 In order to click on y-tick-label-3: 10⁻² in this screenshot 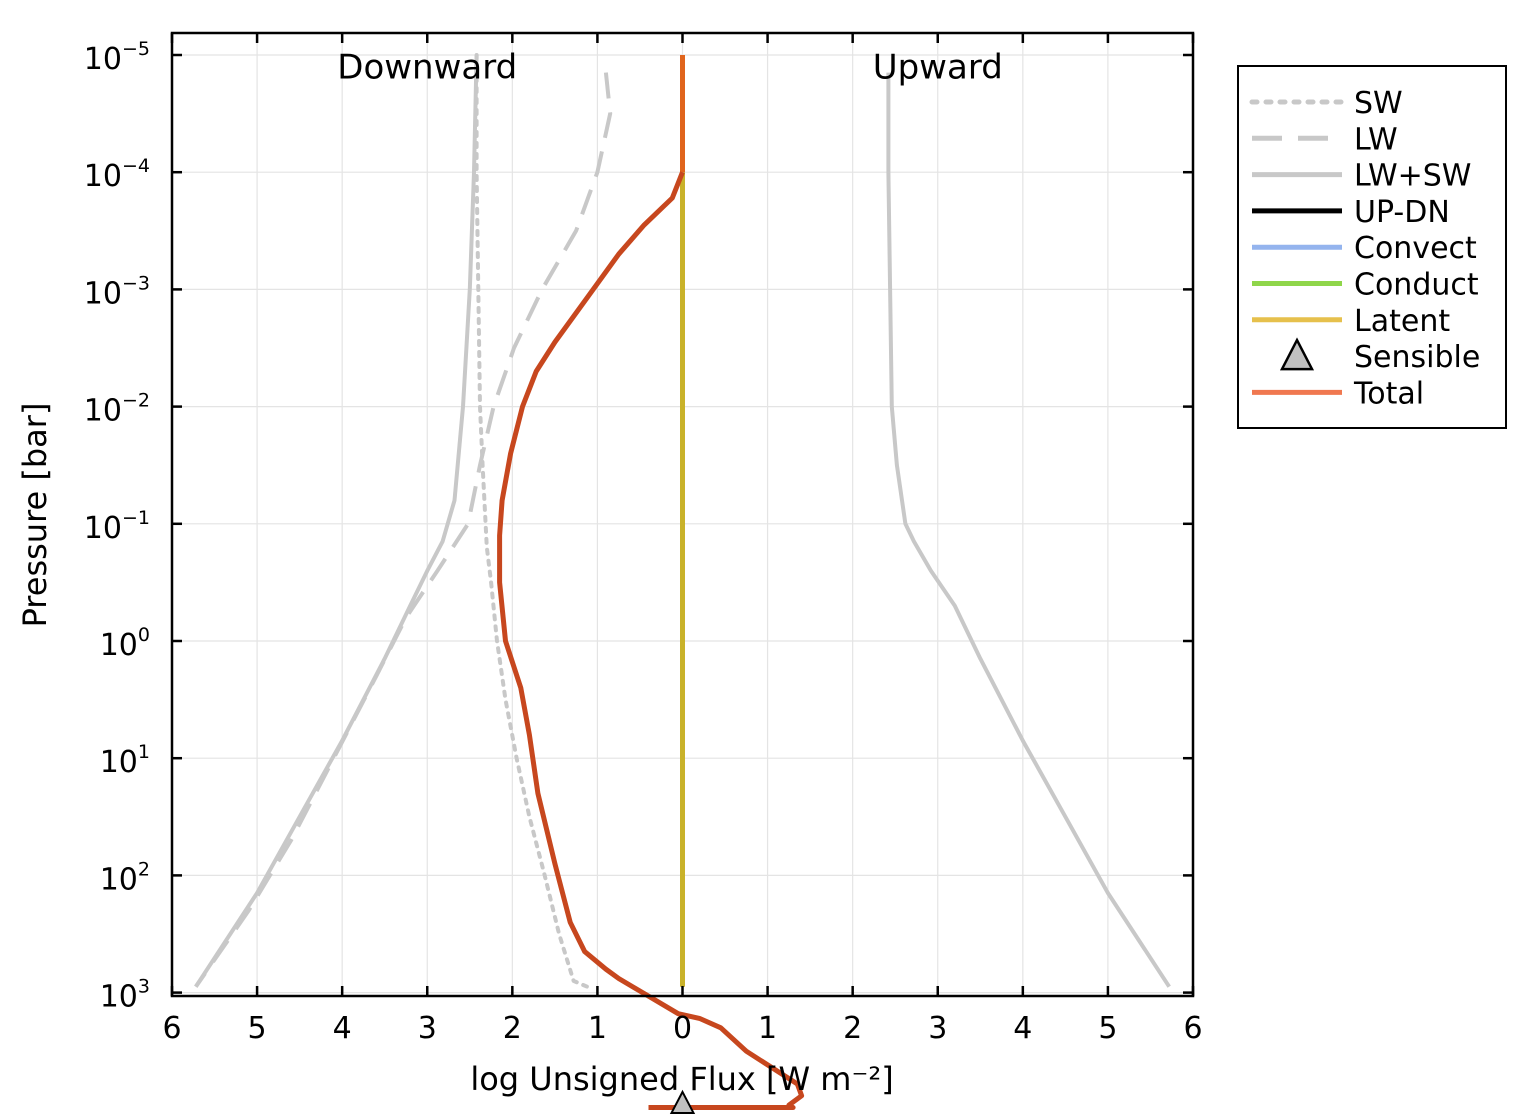, I will do `click(117, 409)`.